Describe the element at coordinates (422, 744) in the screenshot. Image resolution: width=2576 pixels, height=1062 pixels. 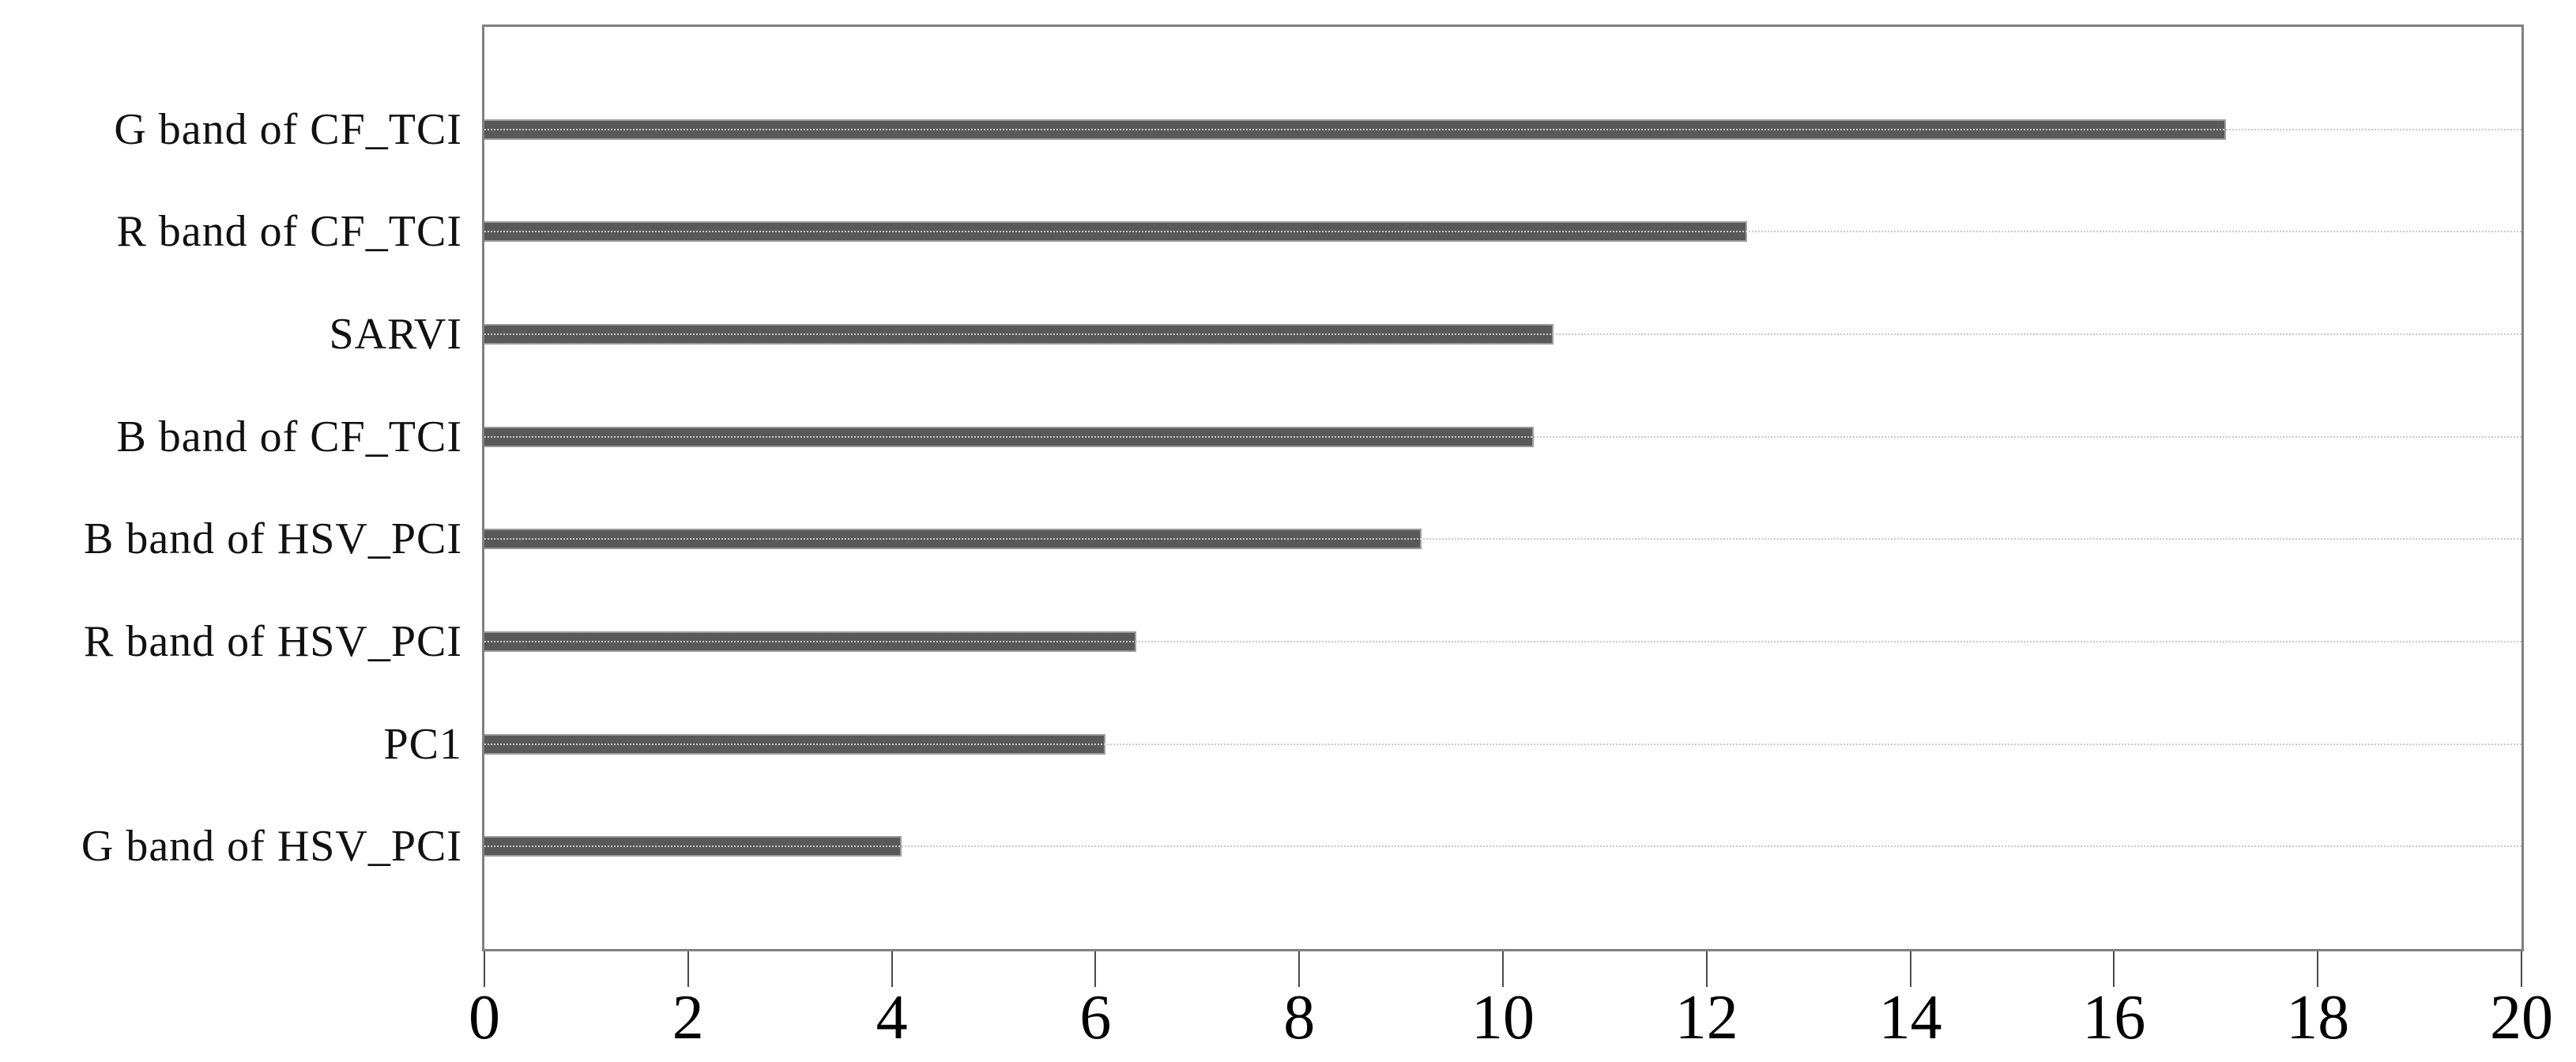
I see `category-label: PC1` at that location.